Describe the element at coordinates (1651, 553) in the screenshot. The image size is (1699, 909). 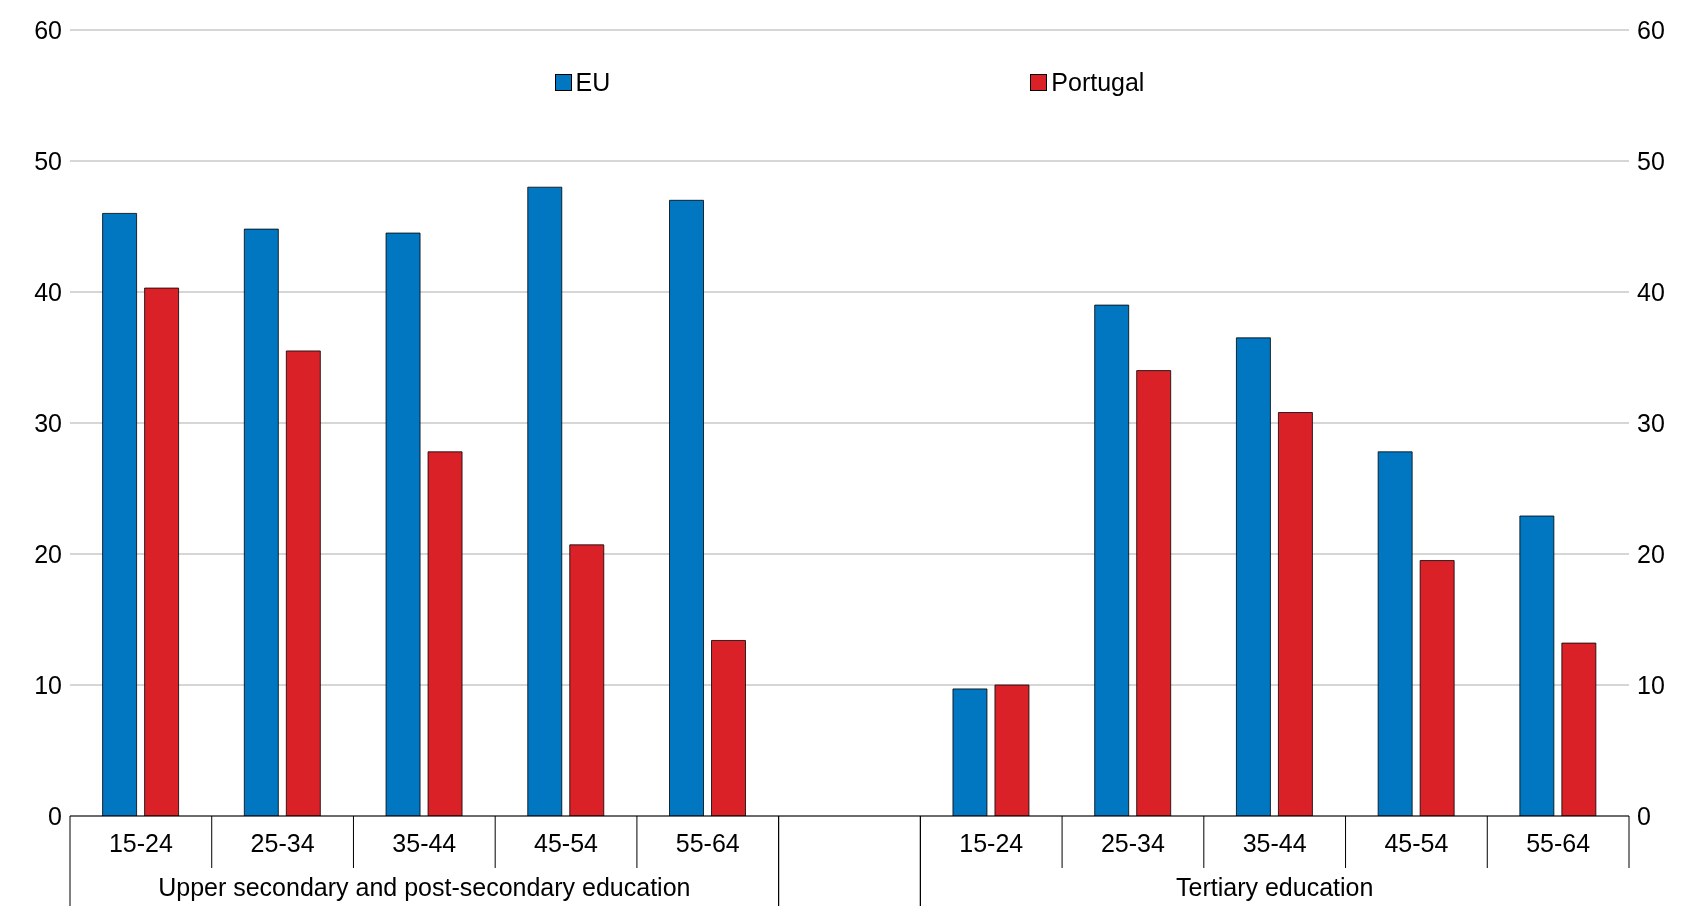
I see `y2-tick-label: 20` at that location.